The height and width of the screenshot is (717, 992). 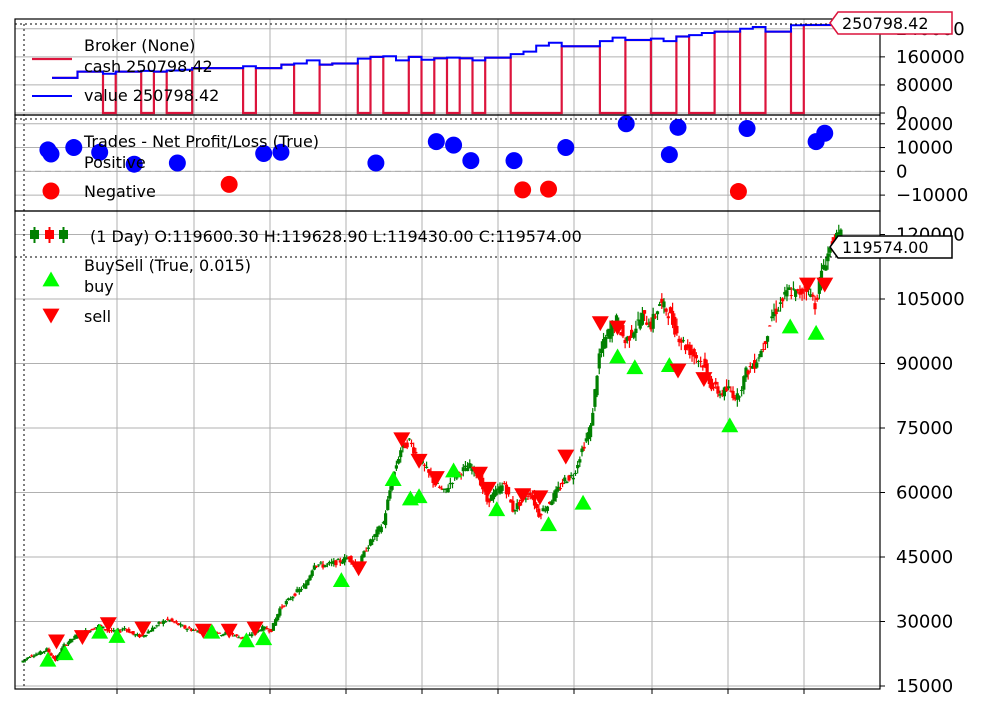 What do you see at coordinates (51, 316) in the screenshot?
I see `sell-legend-swatch` at bounding box center [51, 316].